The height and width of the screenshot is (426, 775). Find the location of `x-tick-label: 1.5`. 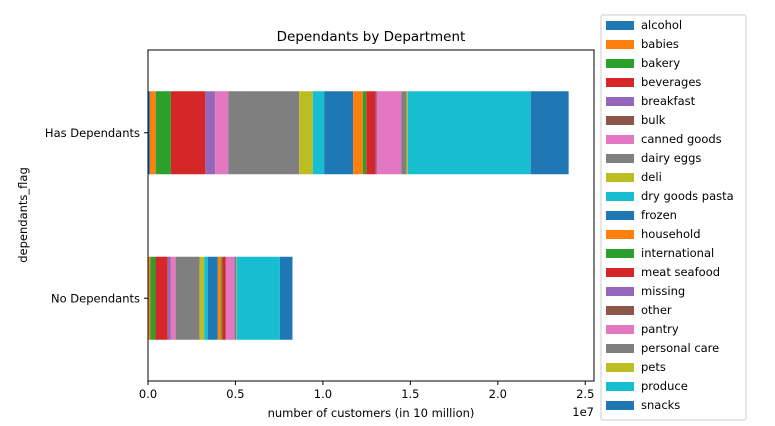

x-tick-label: 1.5 is located at coordinates (410, 394).